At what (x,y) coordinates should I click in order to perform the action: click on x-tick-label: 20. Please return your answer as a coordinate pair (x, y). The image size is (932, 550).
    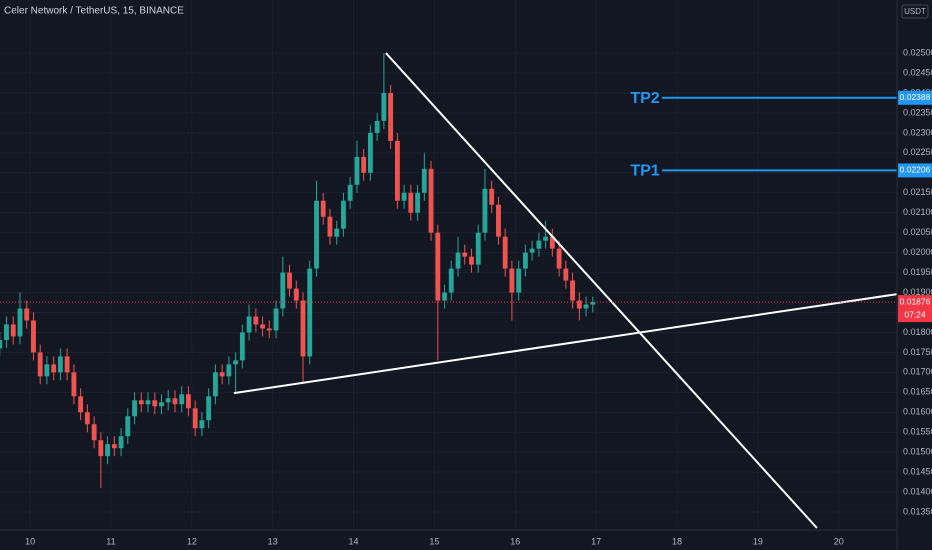
    Looking at the image, I should click on (839, 541).